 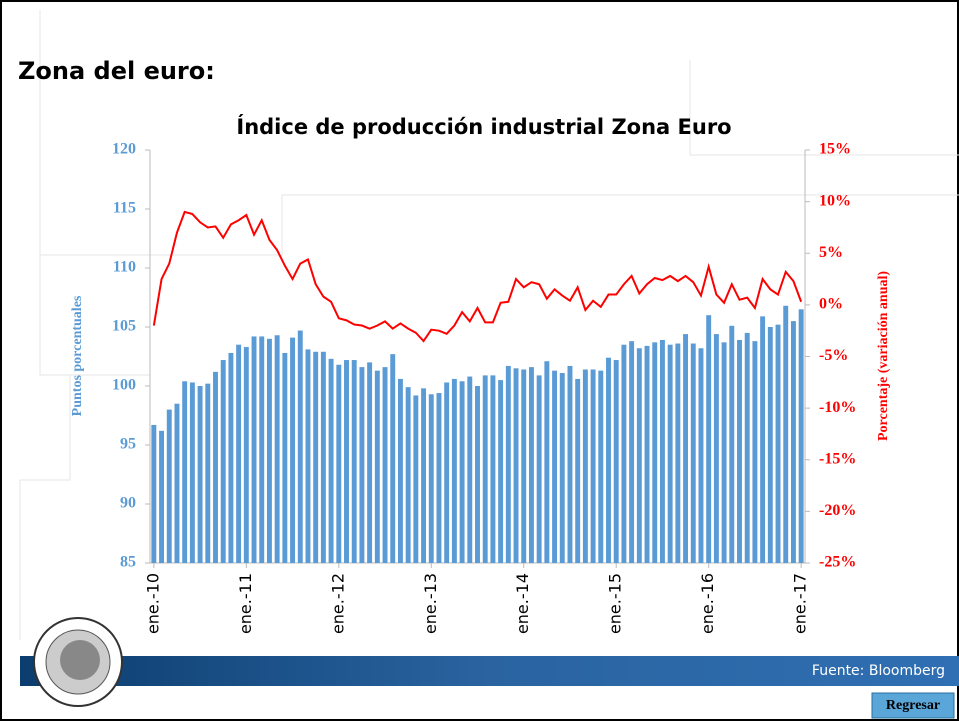 I want to click on y2-tick-label: -15%, so click(x=837, y=458).